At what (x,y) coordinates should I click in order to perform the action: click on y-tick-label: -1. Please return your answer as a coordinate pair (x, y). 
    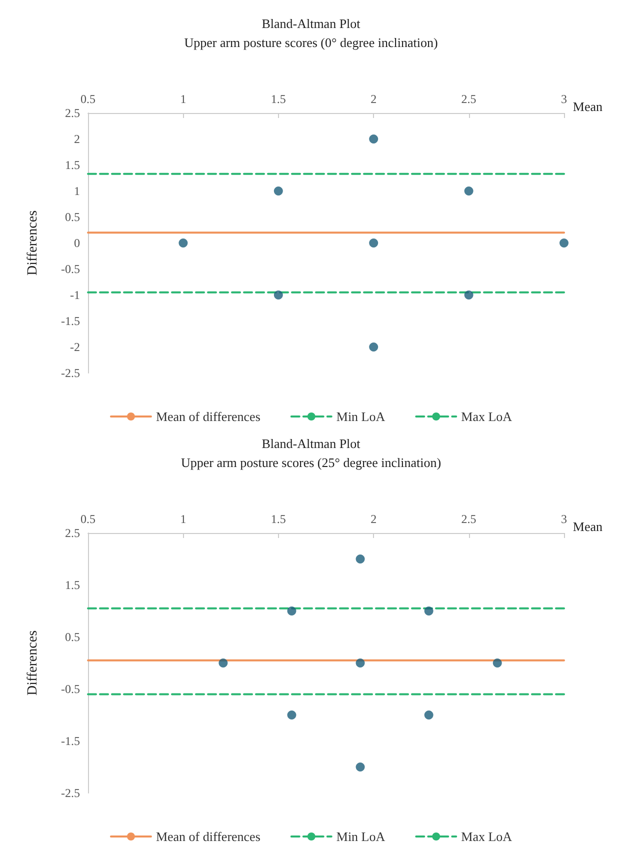
    Looking at the image, I should click on (75, 295).